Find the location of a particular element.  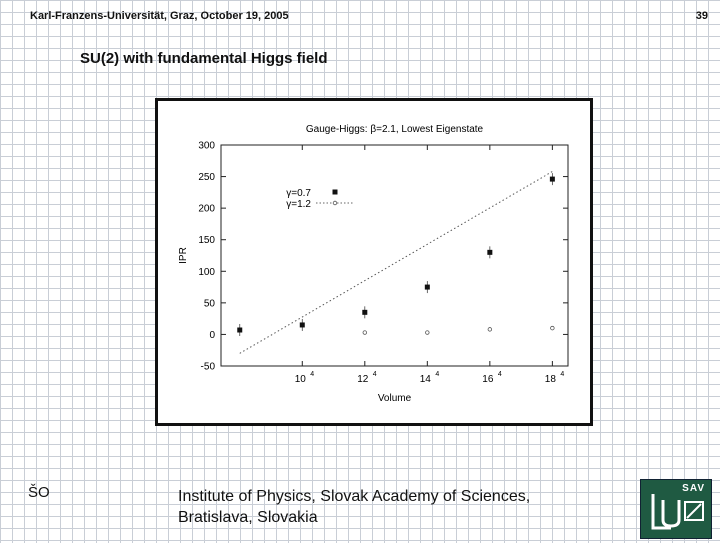

y-tick-label: 50 is located at coordinates (210, 303).